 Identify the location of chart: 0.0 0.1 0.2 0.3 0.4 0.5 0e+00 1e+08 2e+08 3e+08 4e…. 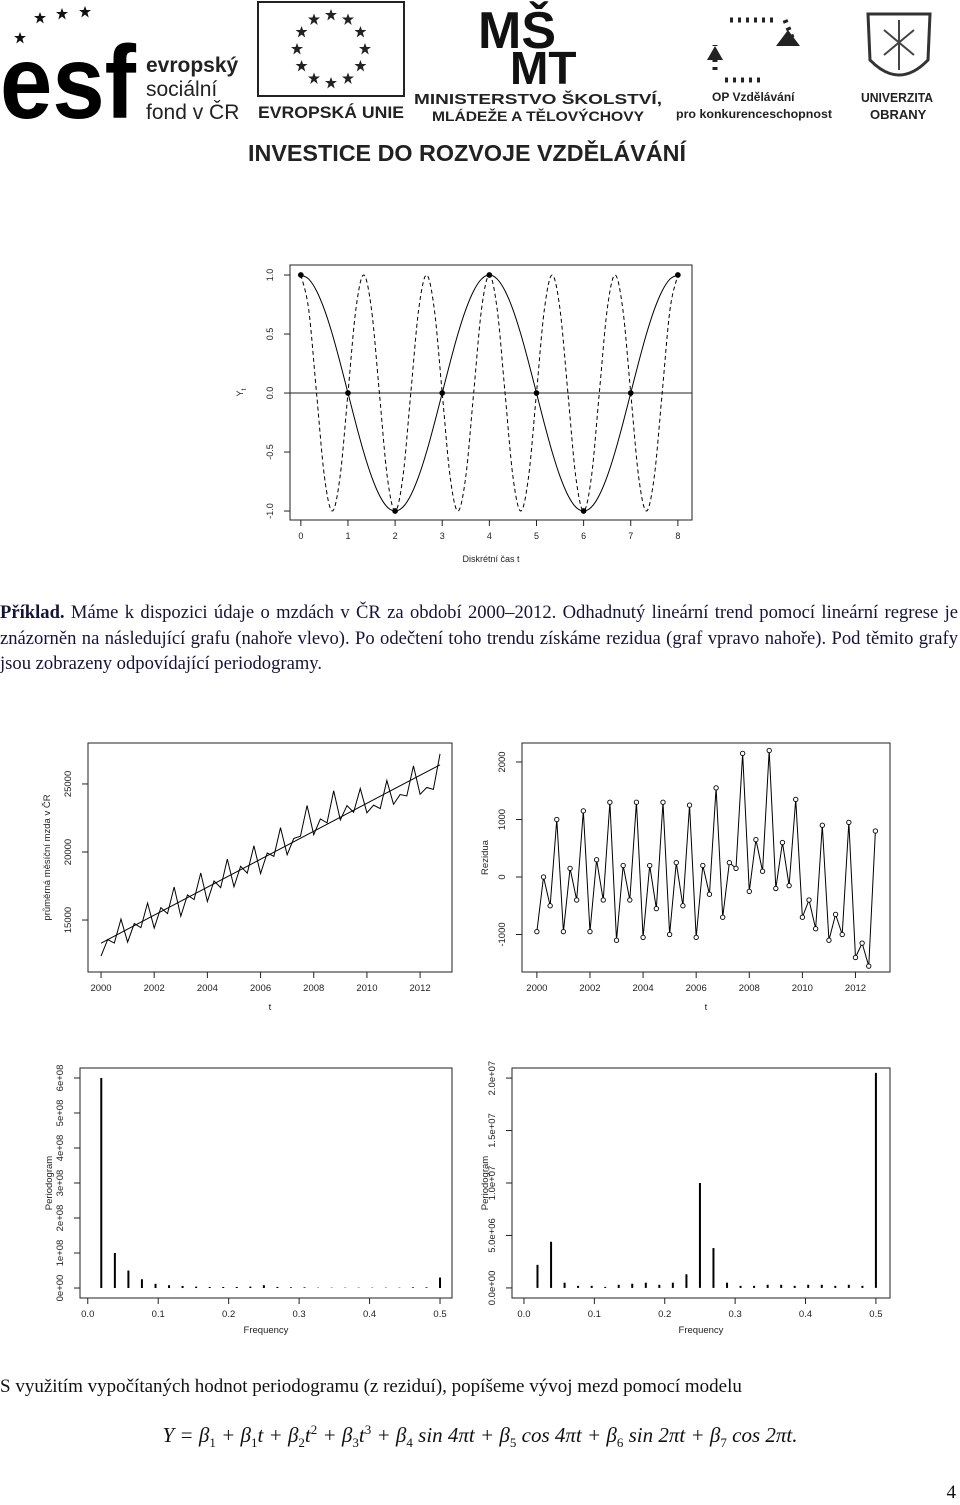
(248, 1200).